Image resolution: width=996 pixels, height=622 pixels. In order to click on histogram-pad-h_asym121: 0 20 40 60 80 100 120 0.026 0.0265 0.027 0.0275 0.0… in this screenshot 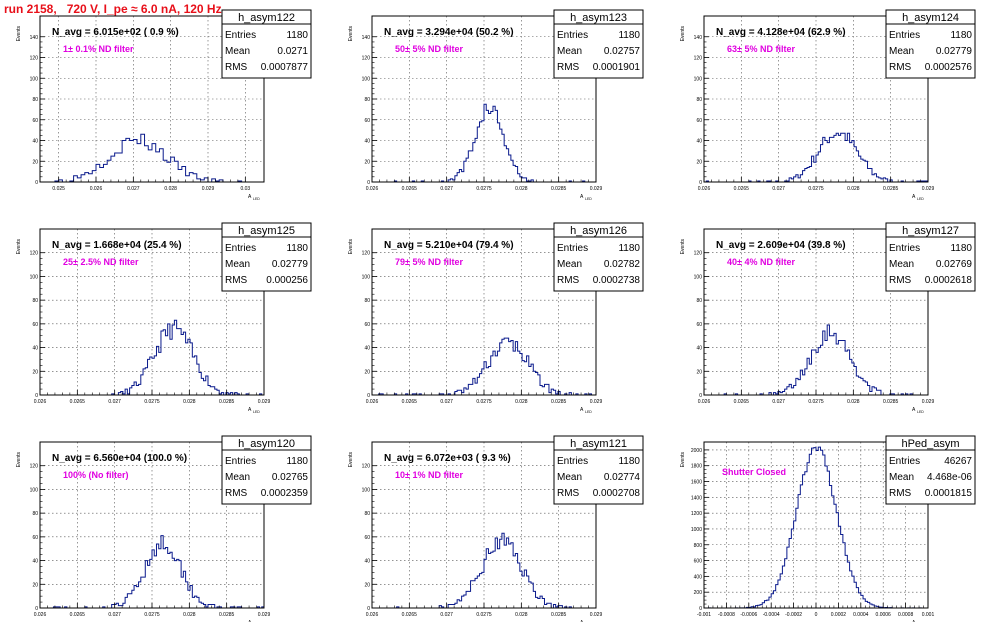, I will do `click(496, 528)`.